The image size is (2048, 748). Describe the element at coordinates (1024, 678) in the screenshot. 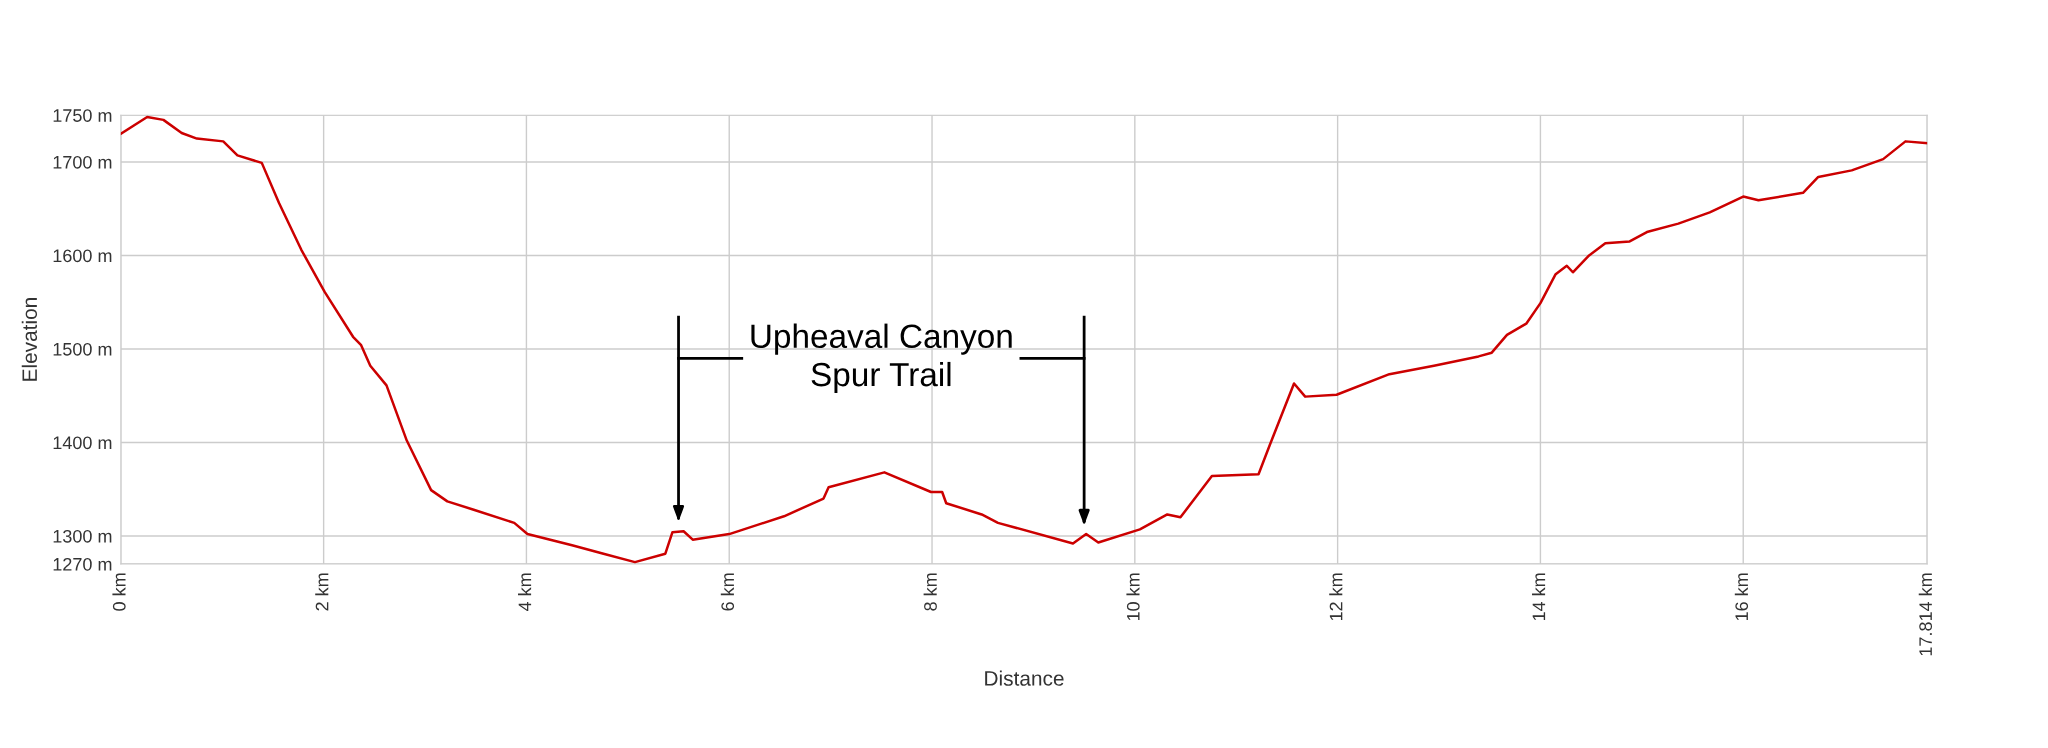

I see `x-axis-title: Distance` at that location.